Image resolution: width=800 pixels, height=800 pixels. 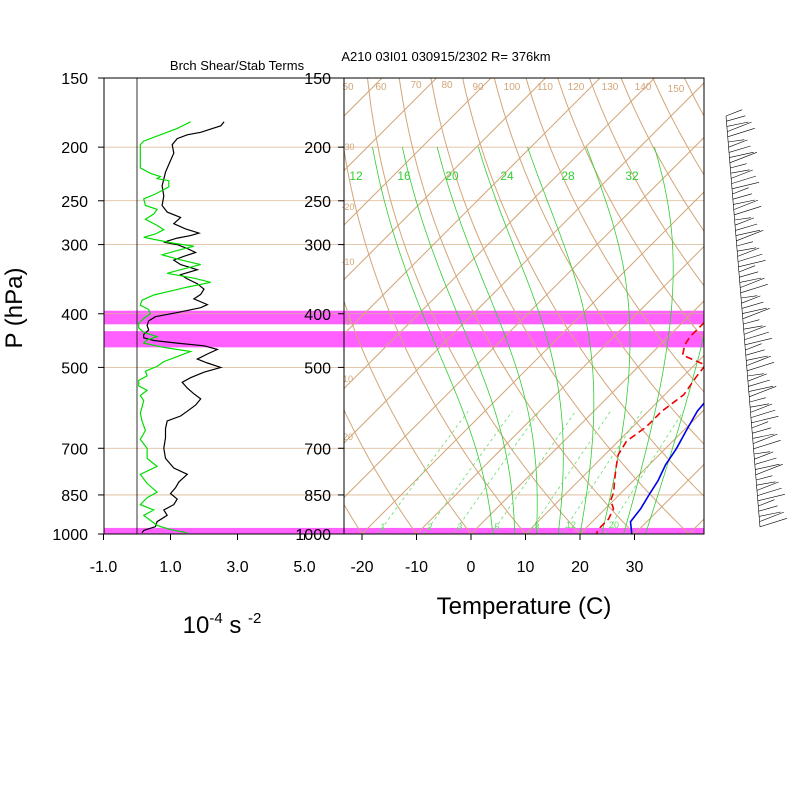 I want to click on x-tick-label: 1.0, so click(x=170, y=567).